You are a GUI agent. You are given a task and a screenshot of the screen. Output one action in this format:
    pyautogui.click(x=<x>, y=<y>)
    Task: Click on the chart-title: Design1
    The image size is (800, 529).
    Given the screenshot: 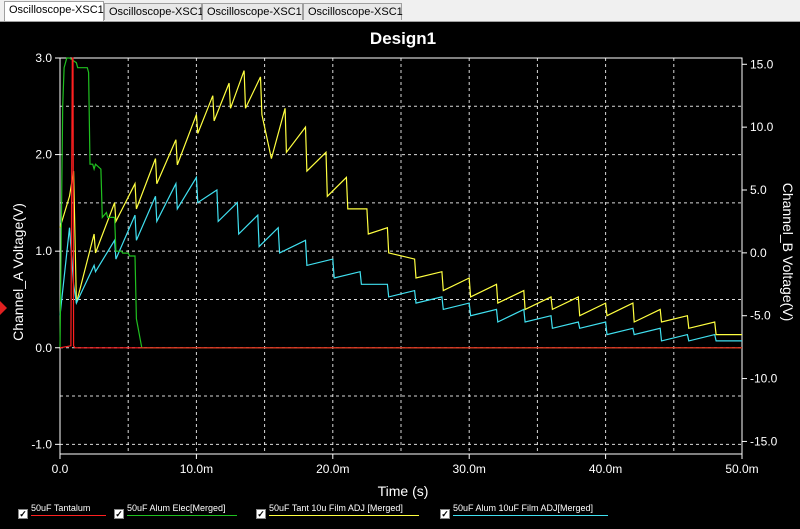 What is the action you would take?
    pyautogui.click(x=403, y=38)
    